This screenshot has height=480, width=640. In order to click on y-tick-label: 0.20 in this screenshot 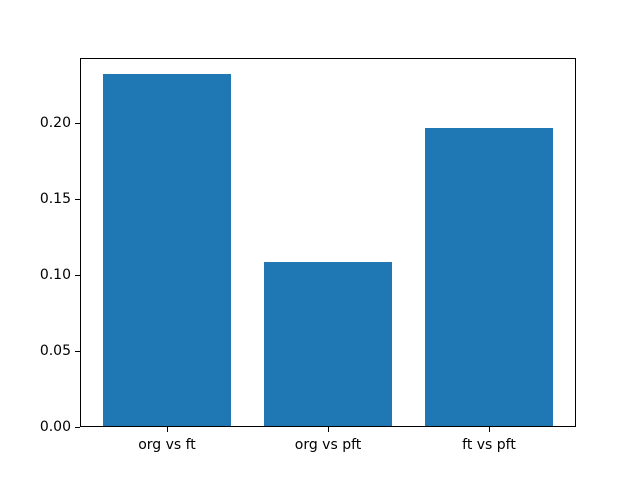, I will do `click(55, 123)`.